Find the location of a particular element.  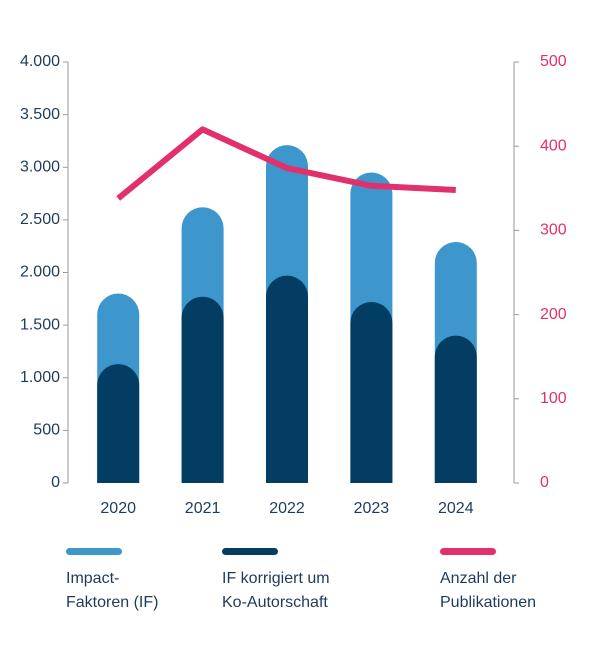

y-tick-label: 2.500 is located at coordinates (40, 219).